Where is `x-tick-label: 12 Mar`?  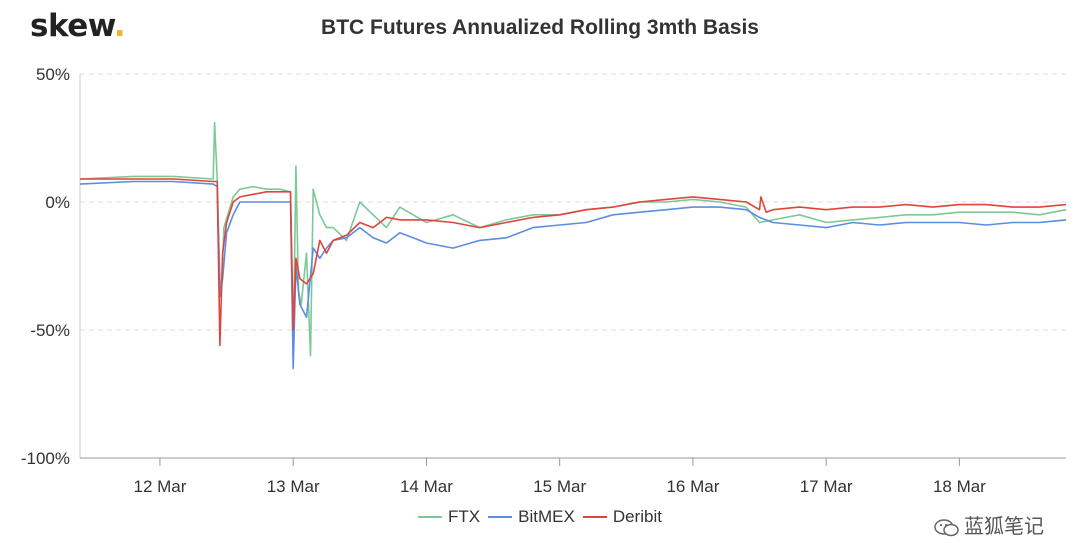 x-tick-label: 12 Mar is located at coordinates (159, 486).